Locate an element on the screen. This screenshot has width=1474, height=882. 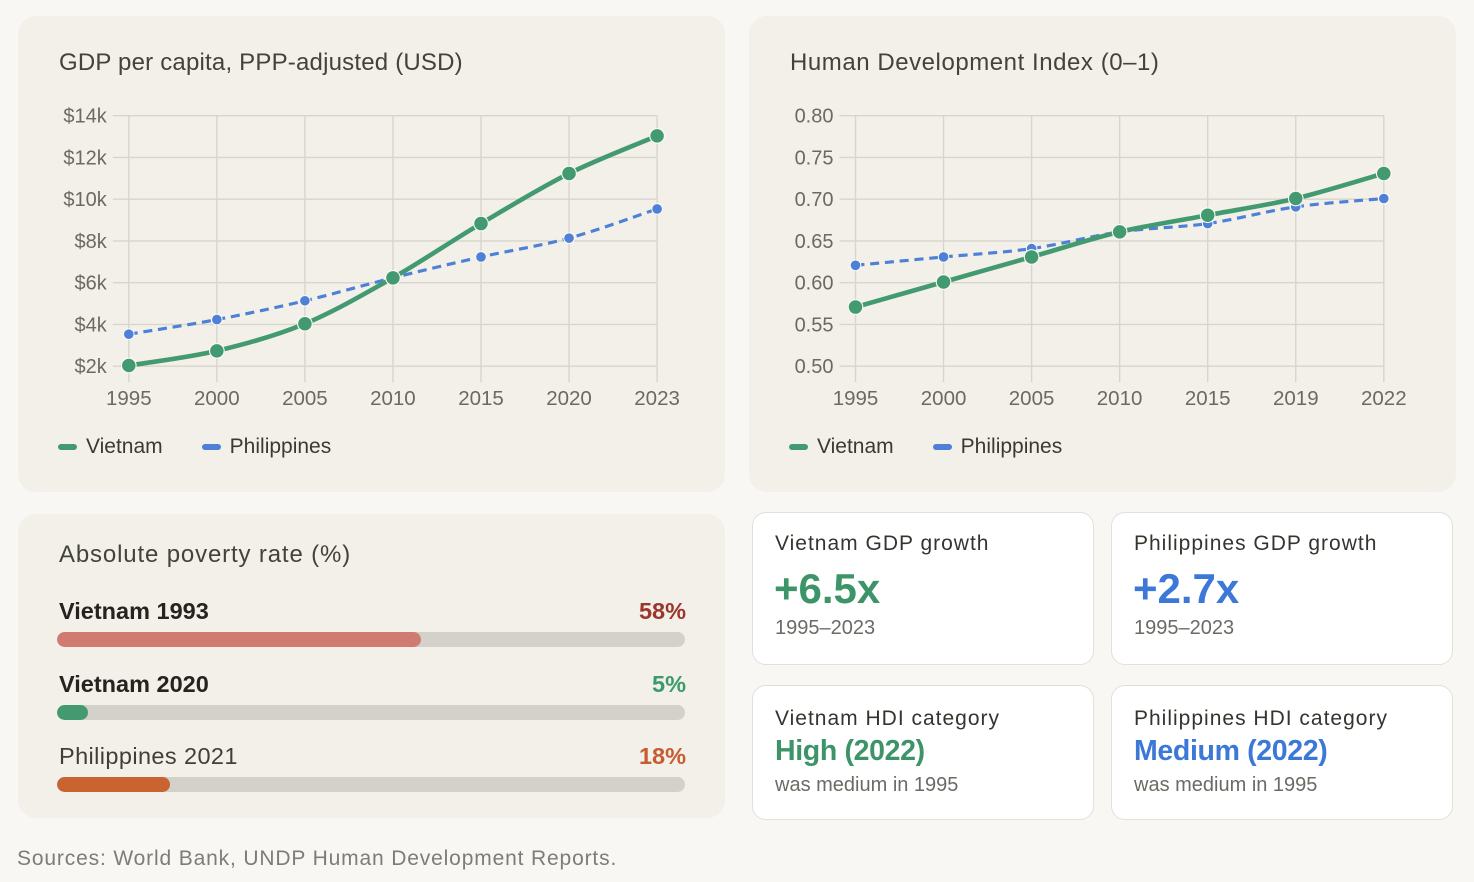
svg-text: 0.80 is located at coordinates (814, 117).